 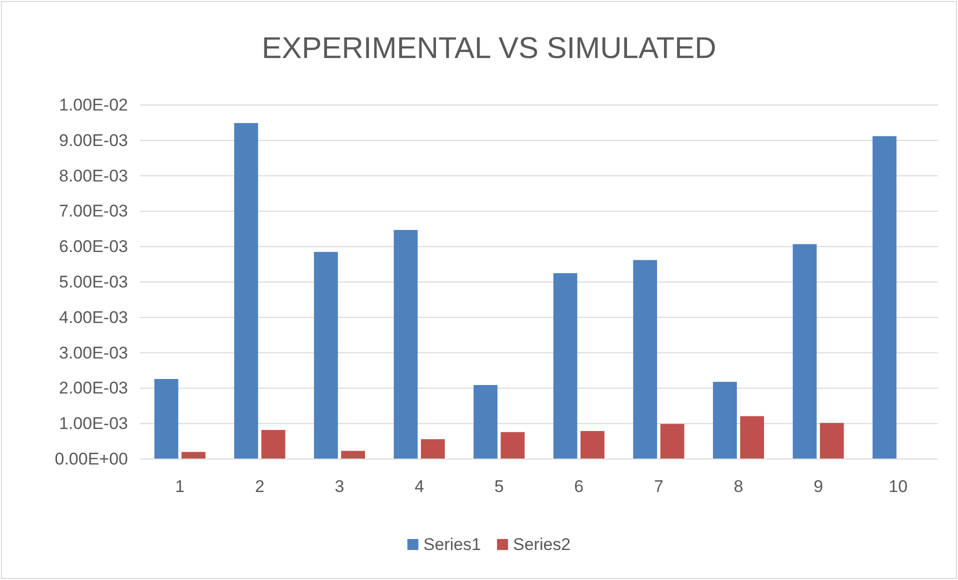 I want to click on y-tick-label: 3.00E-03, so click(x=93, y=352).